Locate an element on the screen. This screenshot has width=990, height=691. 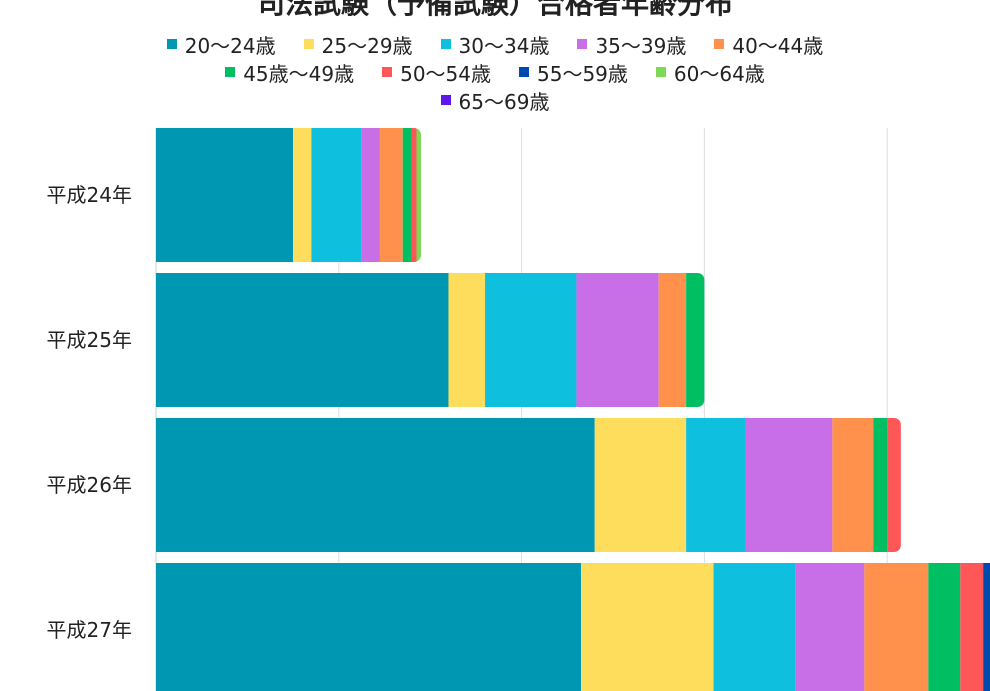
legend-item: 55〜59歳 is located at coordinates (573, 72).